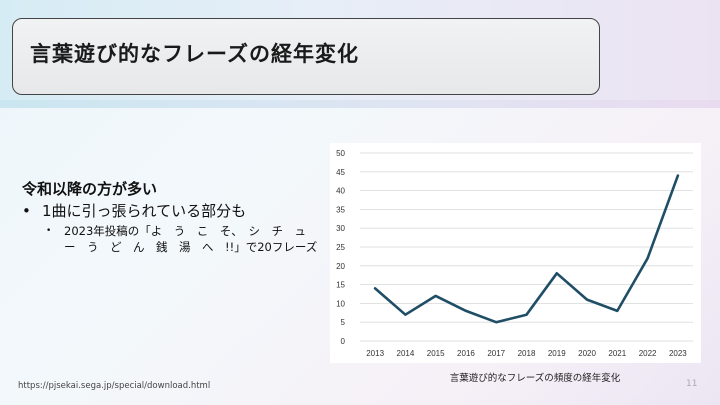 The image size is (720, 405). I want to click on slide-title: 言葉遊び的なフレーズの経年変化, so click(194, 54).